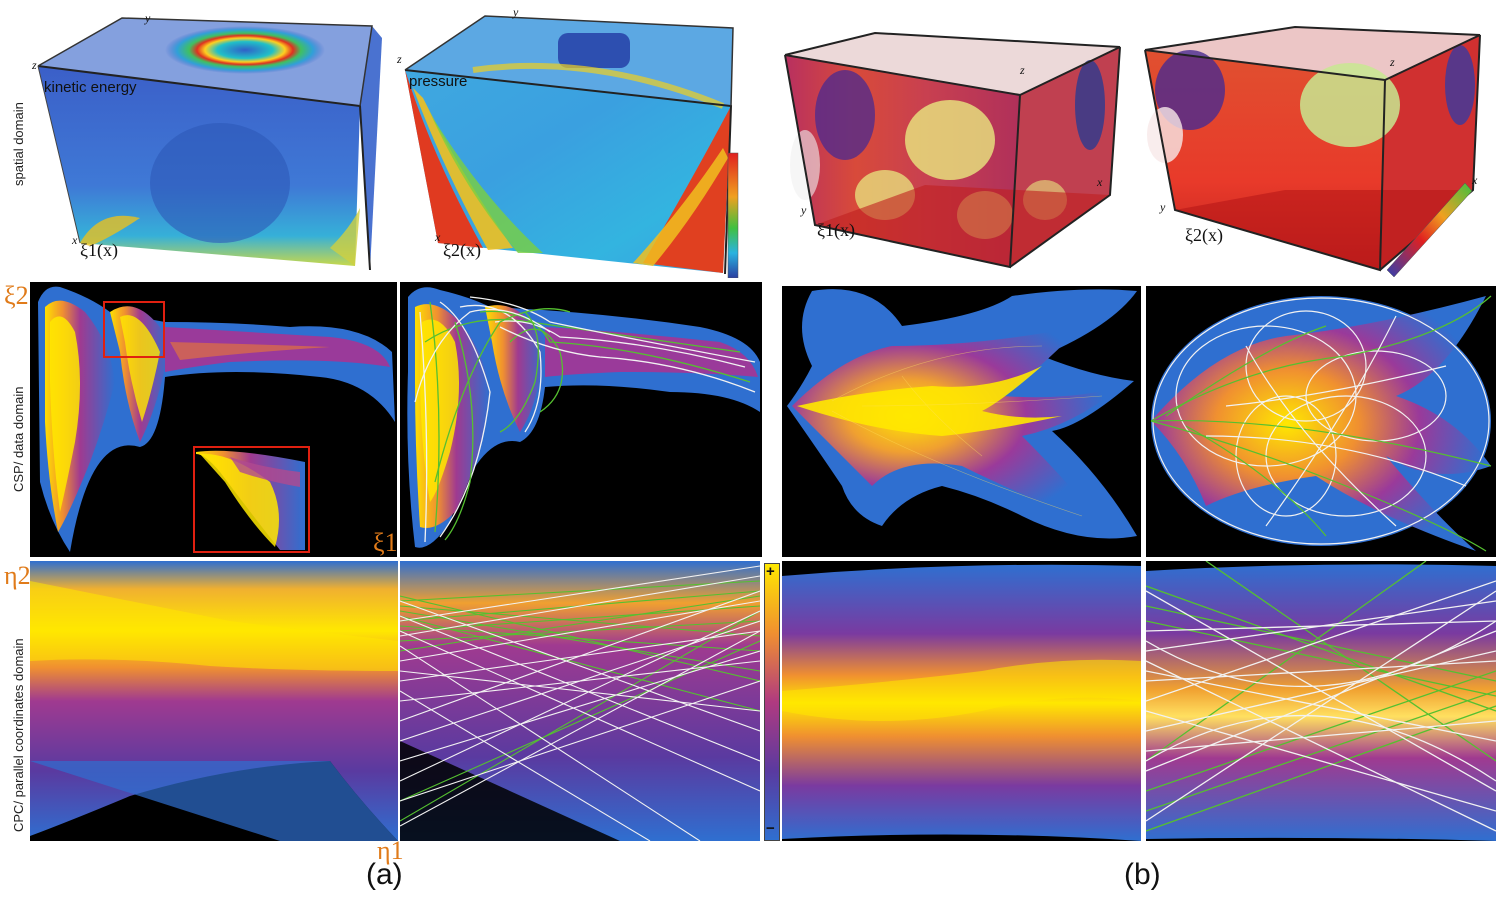  I want to click on cube-kinetic-energy: kinetic energy y z x ξ1(x), so click(212, 140).